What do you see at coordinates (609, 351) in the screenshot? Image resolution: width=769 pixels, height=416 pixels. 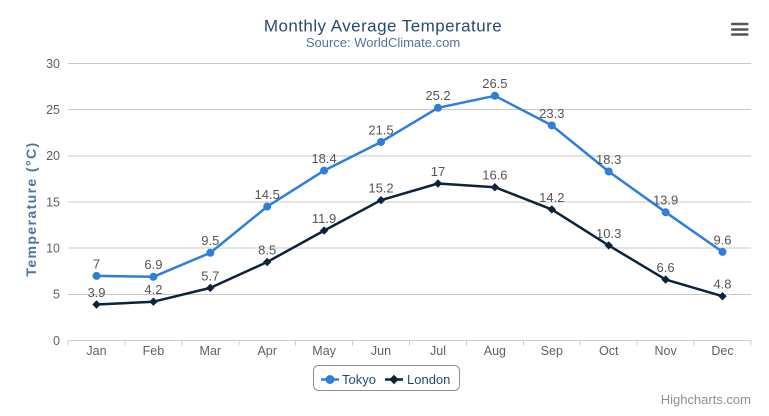 I see `svg-text: Oct` at bounding box center [609, 351].